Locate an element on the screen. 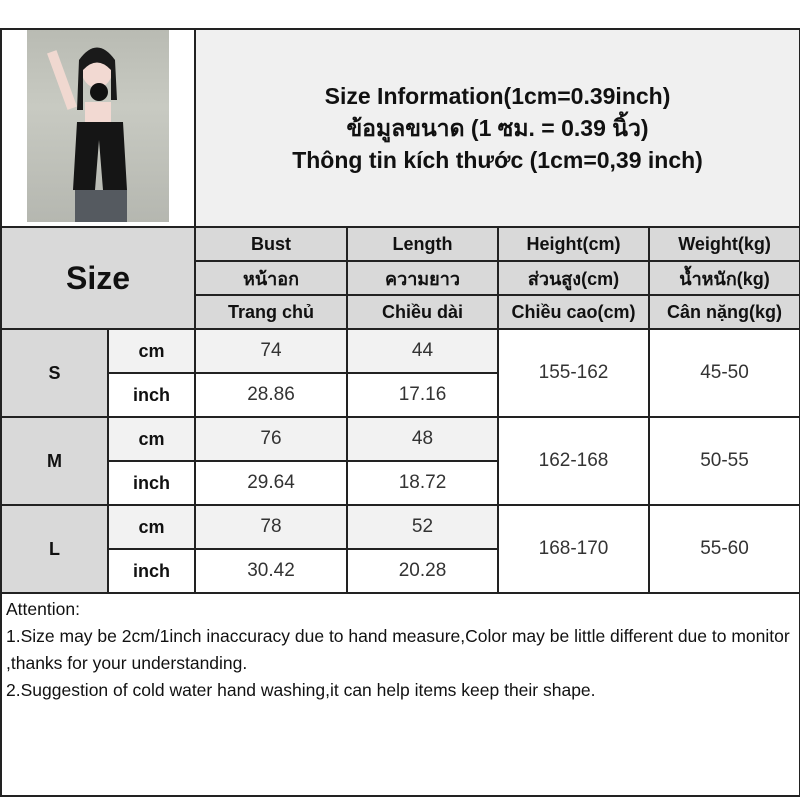 This screenshot has width=800, height=800. product-image-cell is located at coordinates (98, 128).